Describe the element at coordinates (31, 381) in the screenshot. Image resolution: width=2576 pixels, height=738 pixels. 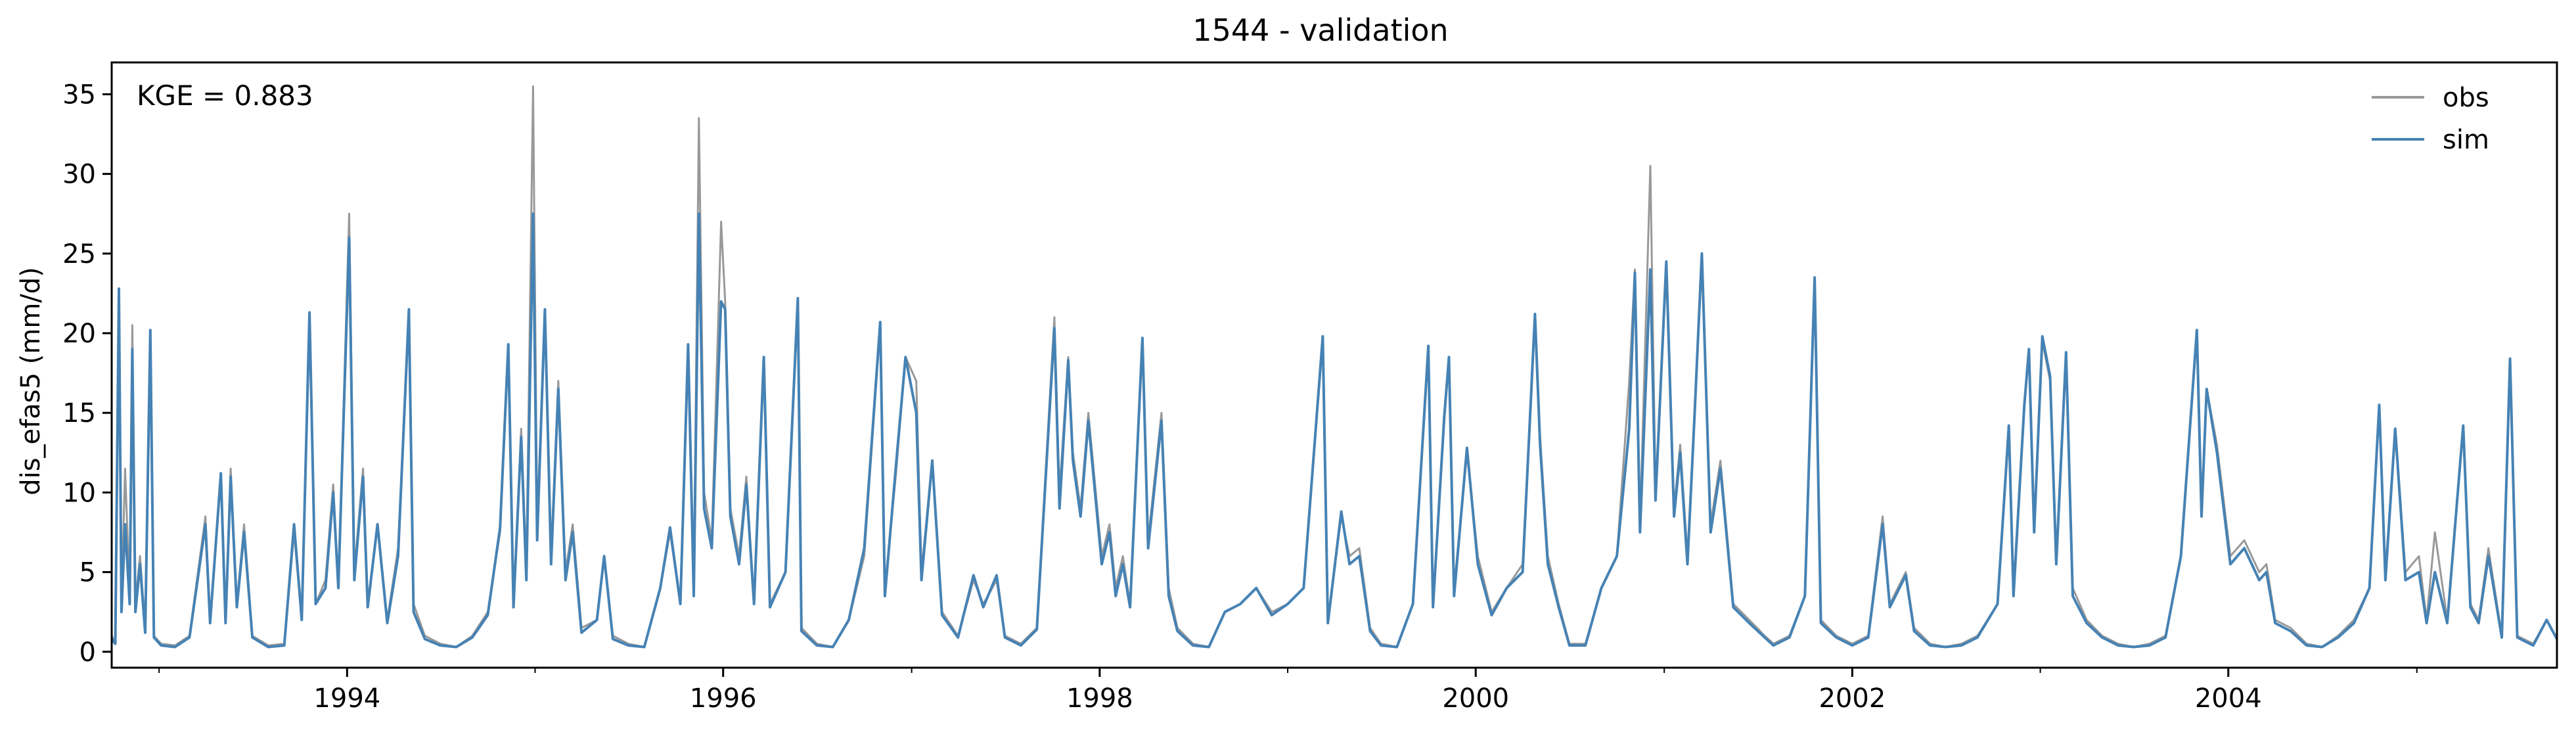
I see `y-axis-label: dis_efas5 (mm/d)` at that location.